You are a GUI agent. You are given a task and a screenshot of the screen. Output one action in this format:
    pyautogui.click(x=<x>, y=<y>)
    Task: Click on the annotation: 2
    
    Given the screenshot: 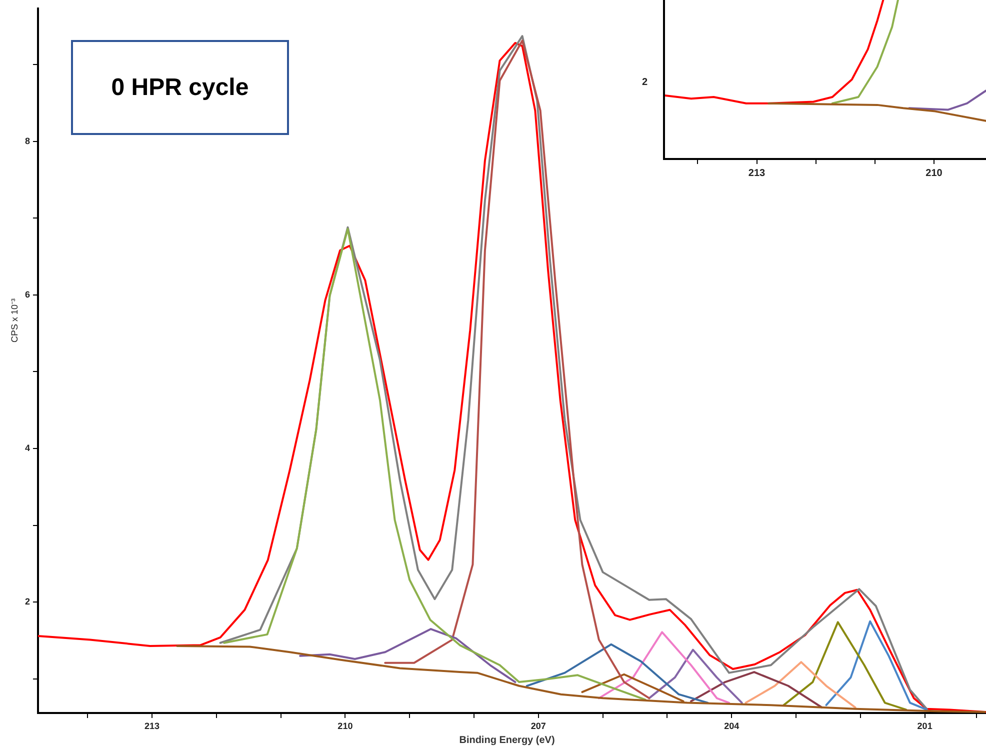 What is the action you would take?
    pyautogui.click(x=645, y=82)
    